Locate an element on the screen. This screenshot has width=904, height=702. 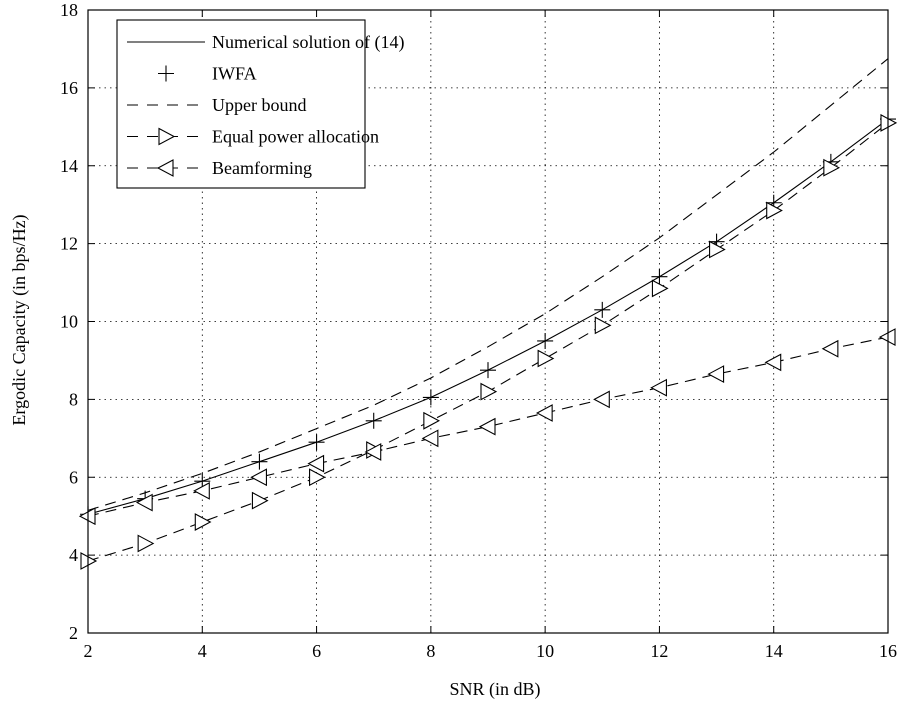
x-tick-label: 14 is located at coordinates (774, 651).